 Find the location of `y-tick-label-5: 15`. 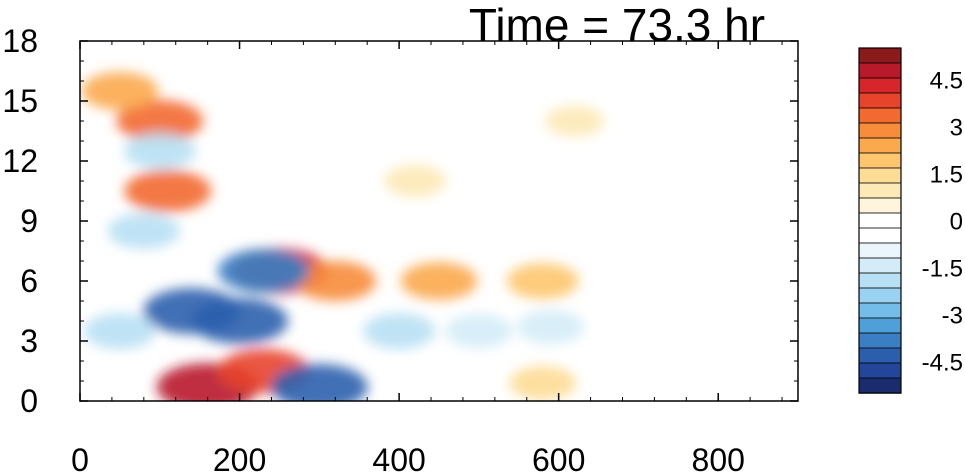

y-tick-label-5: 15 is located at coordinates (20, 101).